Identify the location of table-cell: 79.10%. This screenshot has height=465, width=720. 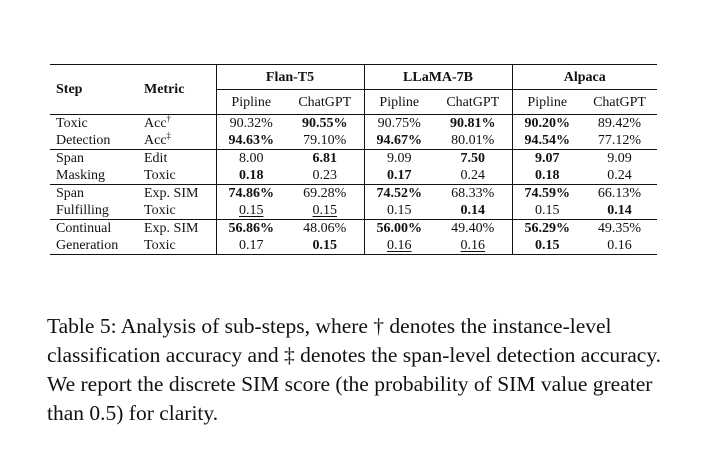
(325, 141).